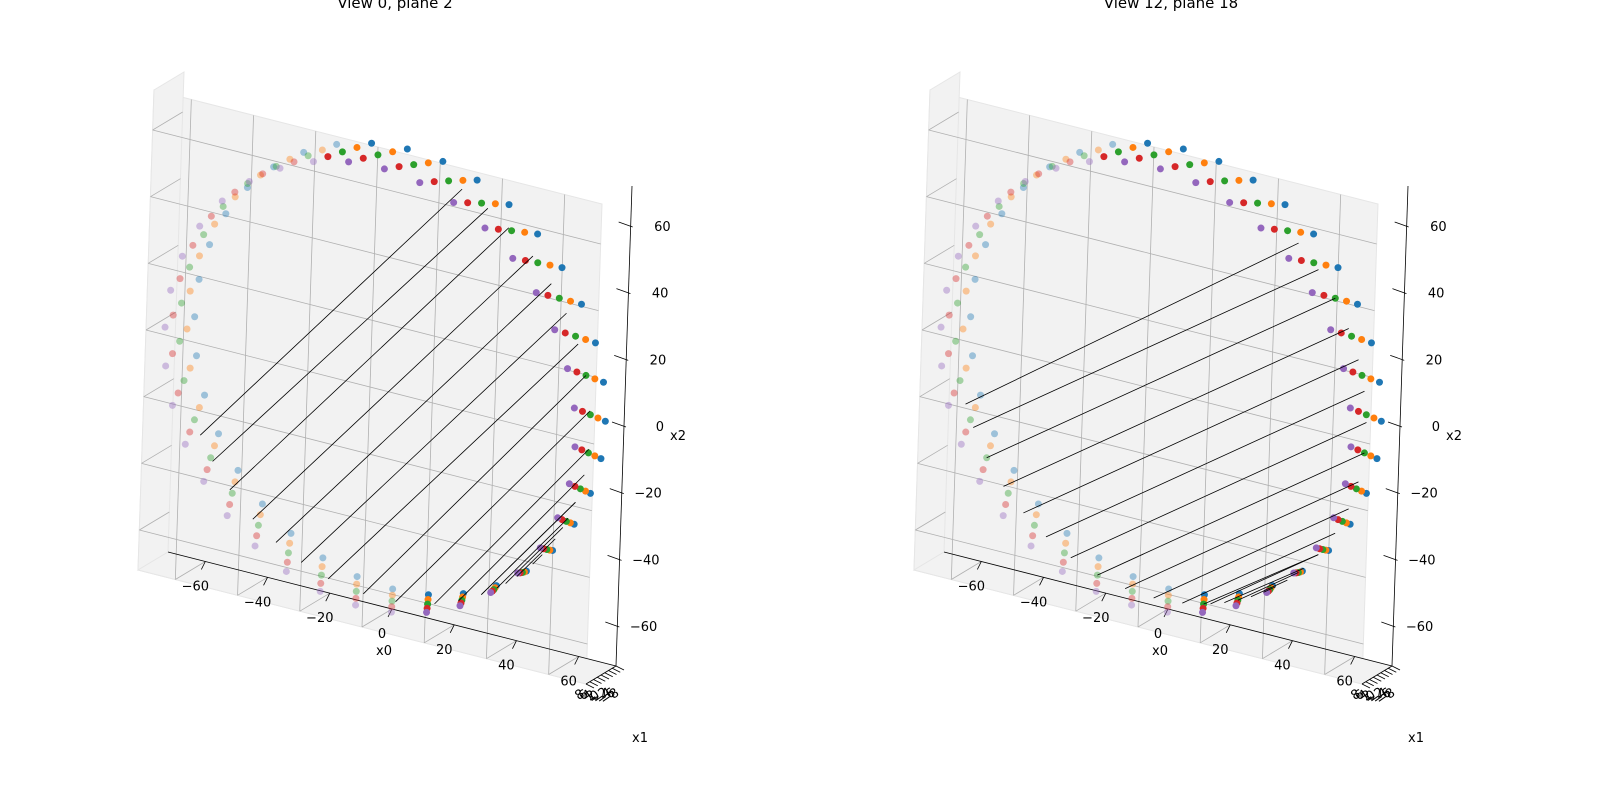 The width and height of the screenshot is (1600, 804). I want to click on x2-tick-label: −40, so click(645, 560).